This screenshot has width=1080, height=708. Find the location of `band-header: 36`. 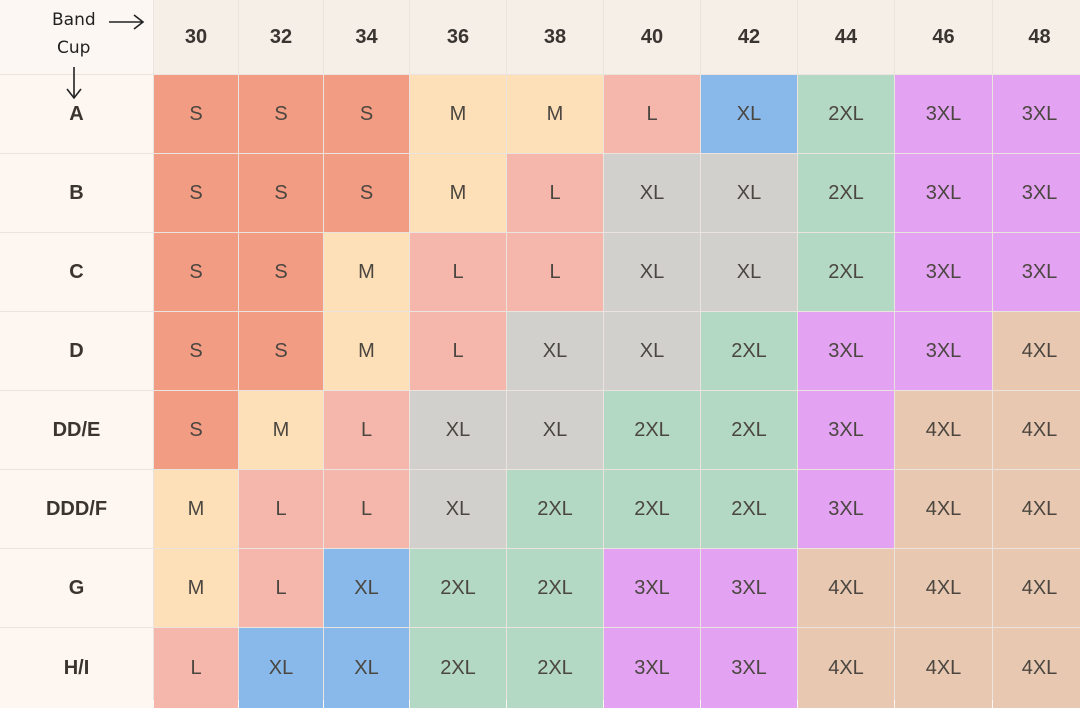

band-header: 36 is located at coordinates (458, 37).